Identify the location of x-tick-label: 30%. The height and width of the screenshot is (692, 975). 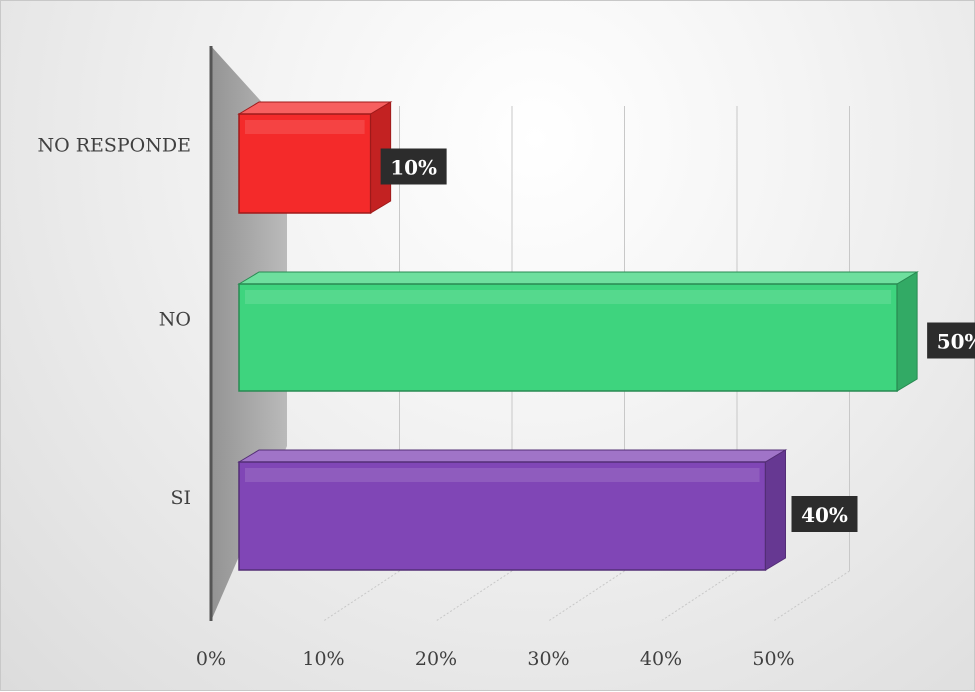
(548, 659).